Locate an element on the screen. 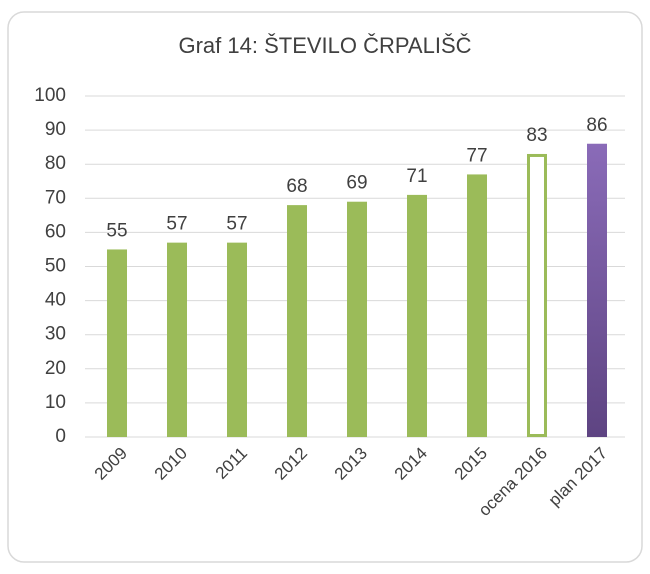 The width and height of the screenshot is (650, 574). value-label: 55 is located at coordinates (116, 230).